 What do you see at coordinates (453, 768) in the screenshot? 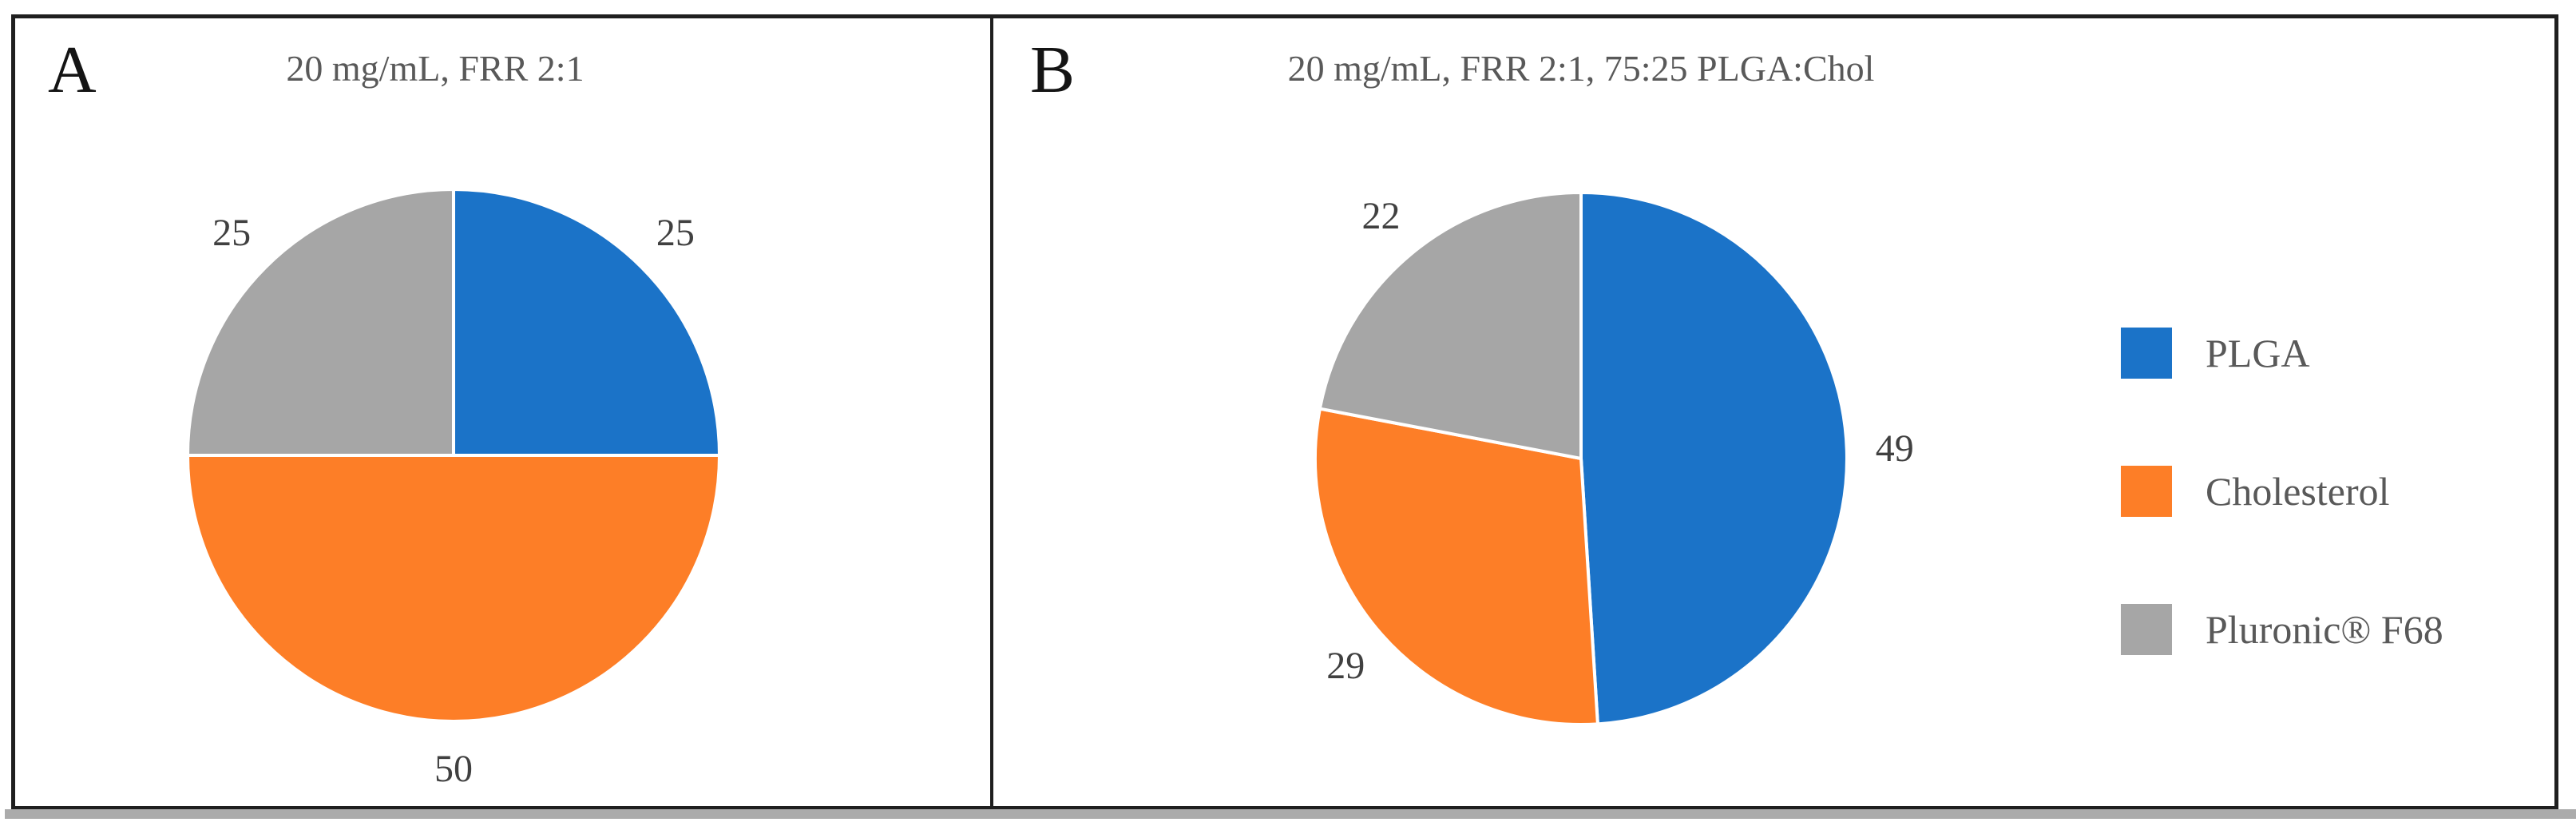
I see `pie-data-label: 50` at bounding box center [453, 768].